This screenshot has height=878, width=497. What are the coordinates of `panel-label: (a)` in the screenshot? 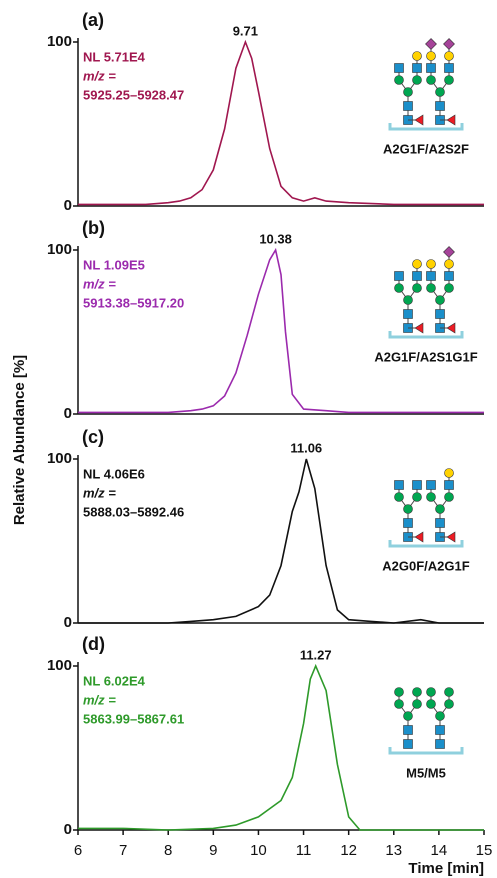 It's located at (93, 20).